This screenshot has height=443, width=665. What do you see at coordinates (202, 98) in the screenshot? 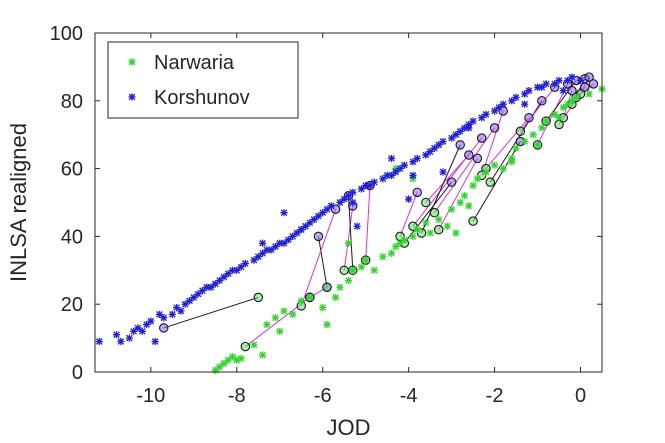
I see `legend-label-korshunov: Korshunov` at bounding box center [202, 98].